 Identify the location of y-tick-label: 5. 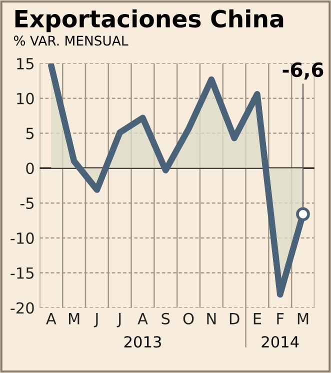
(30, 134).